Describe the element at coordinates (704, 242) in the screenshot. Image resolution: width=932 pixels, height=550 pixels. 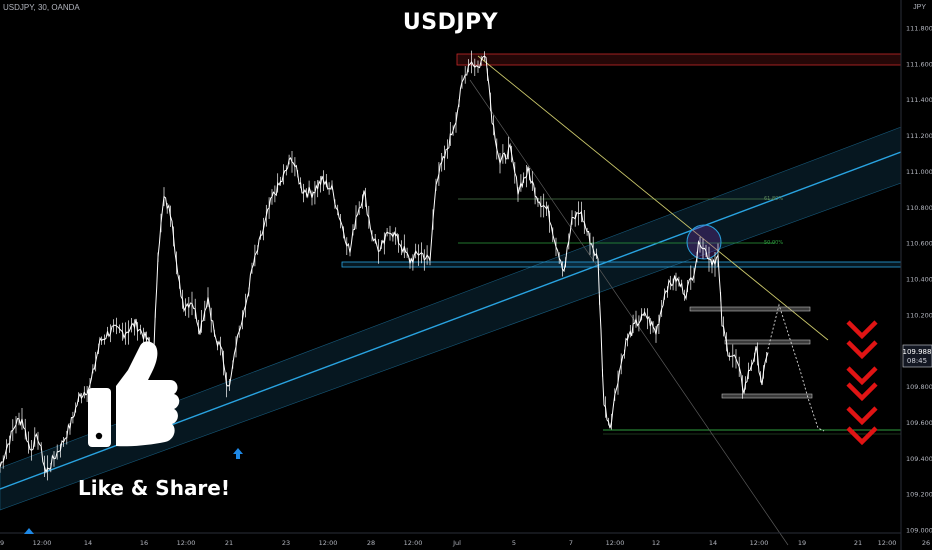
I see `highlight-circle` at that location.